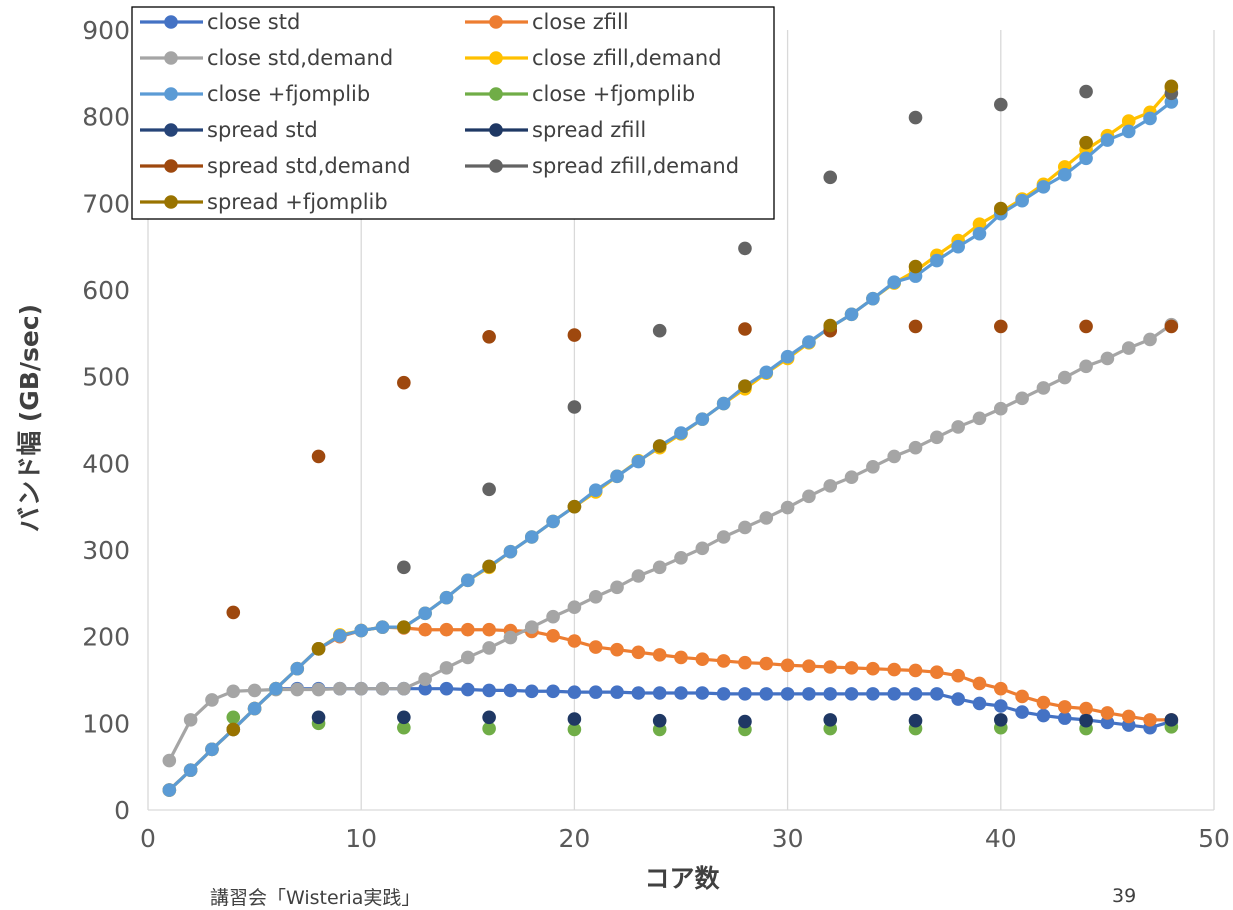 This screenshot has height=910, width=1233. Describe the element at coordinates (229, 130) in the screenshot. I see `legend-item-6: spread std` at that location.